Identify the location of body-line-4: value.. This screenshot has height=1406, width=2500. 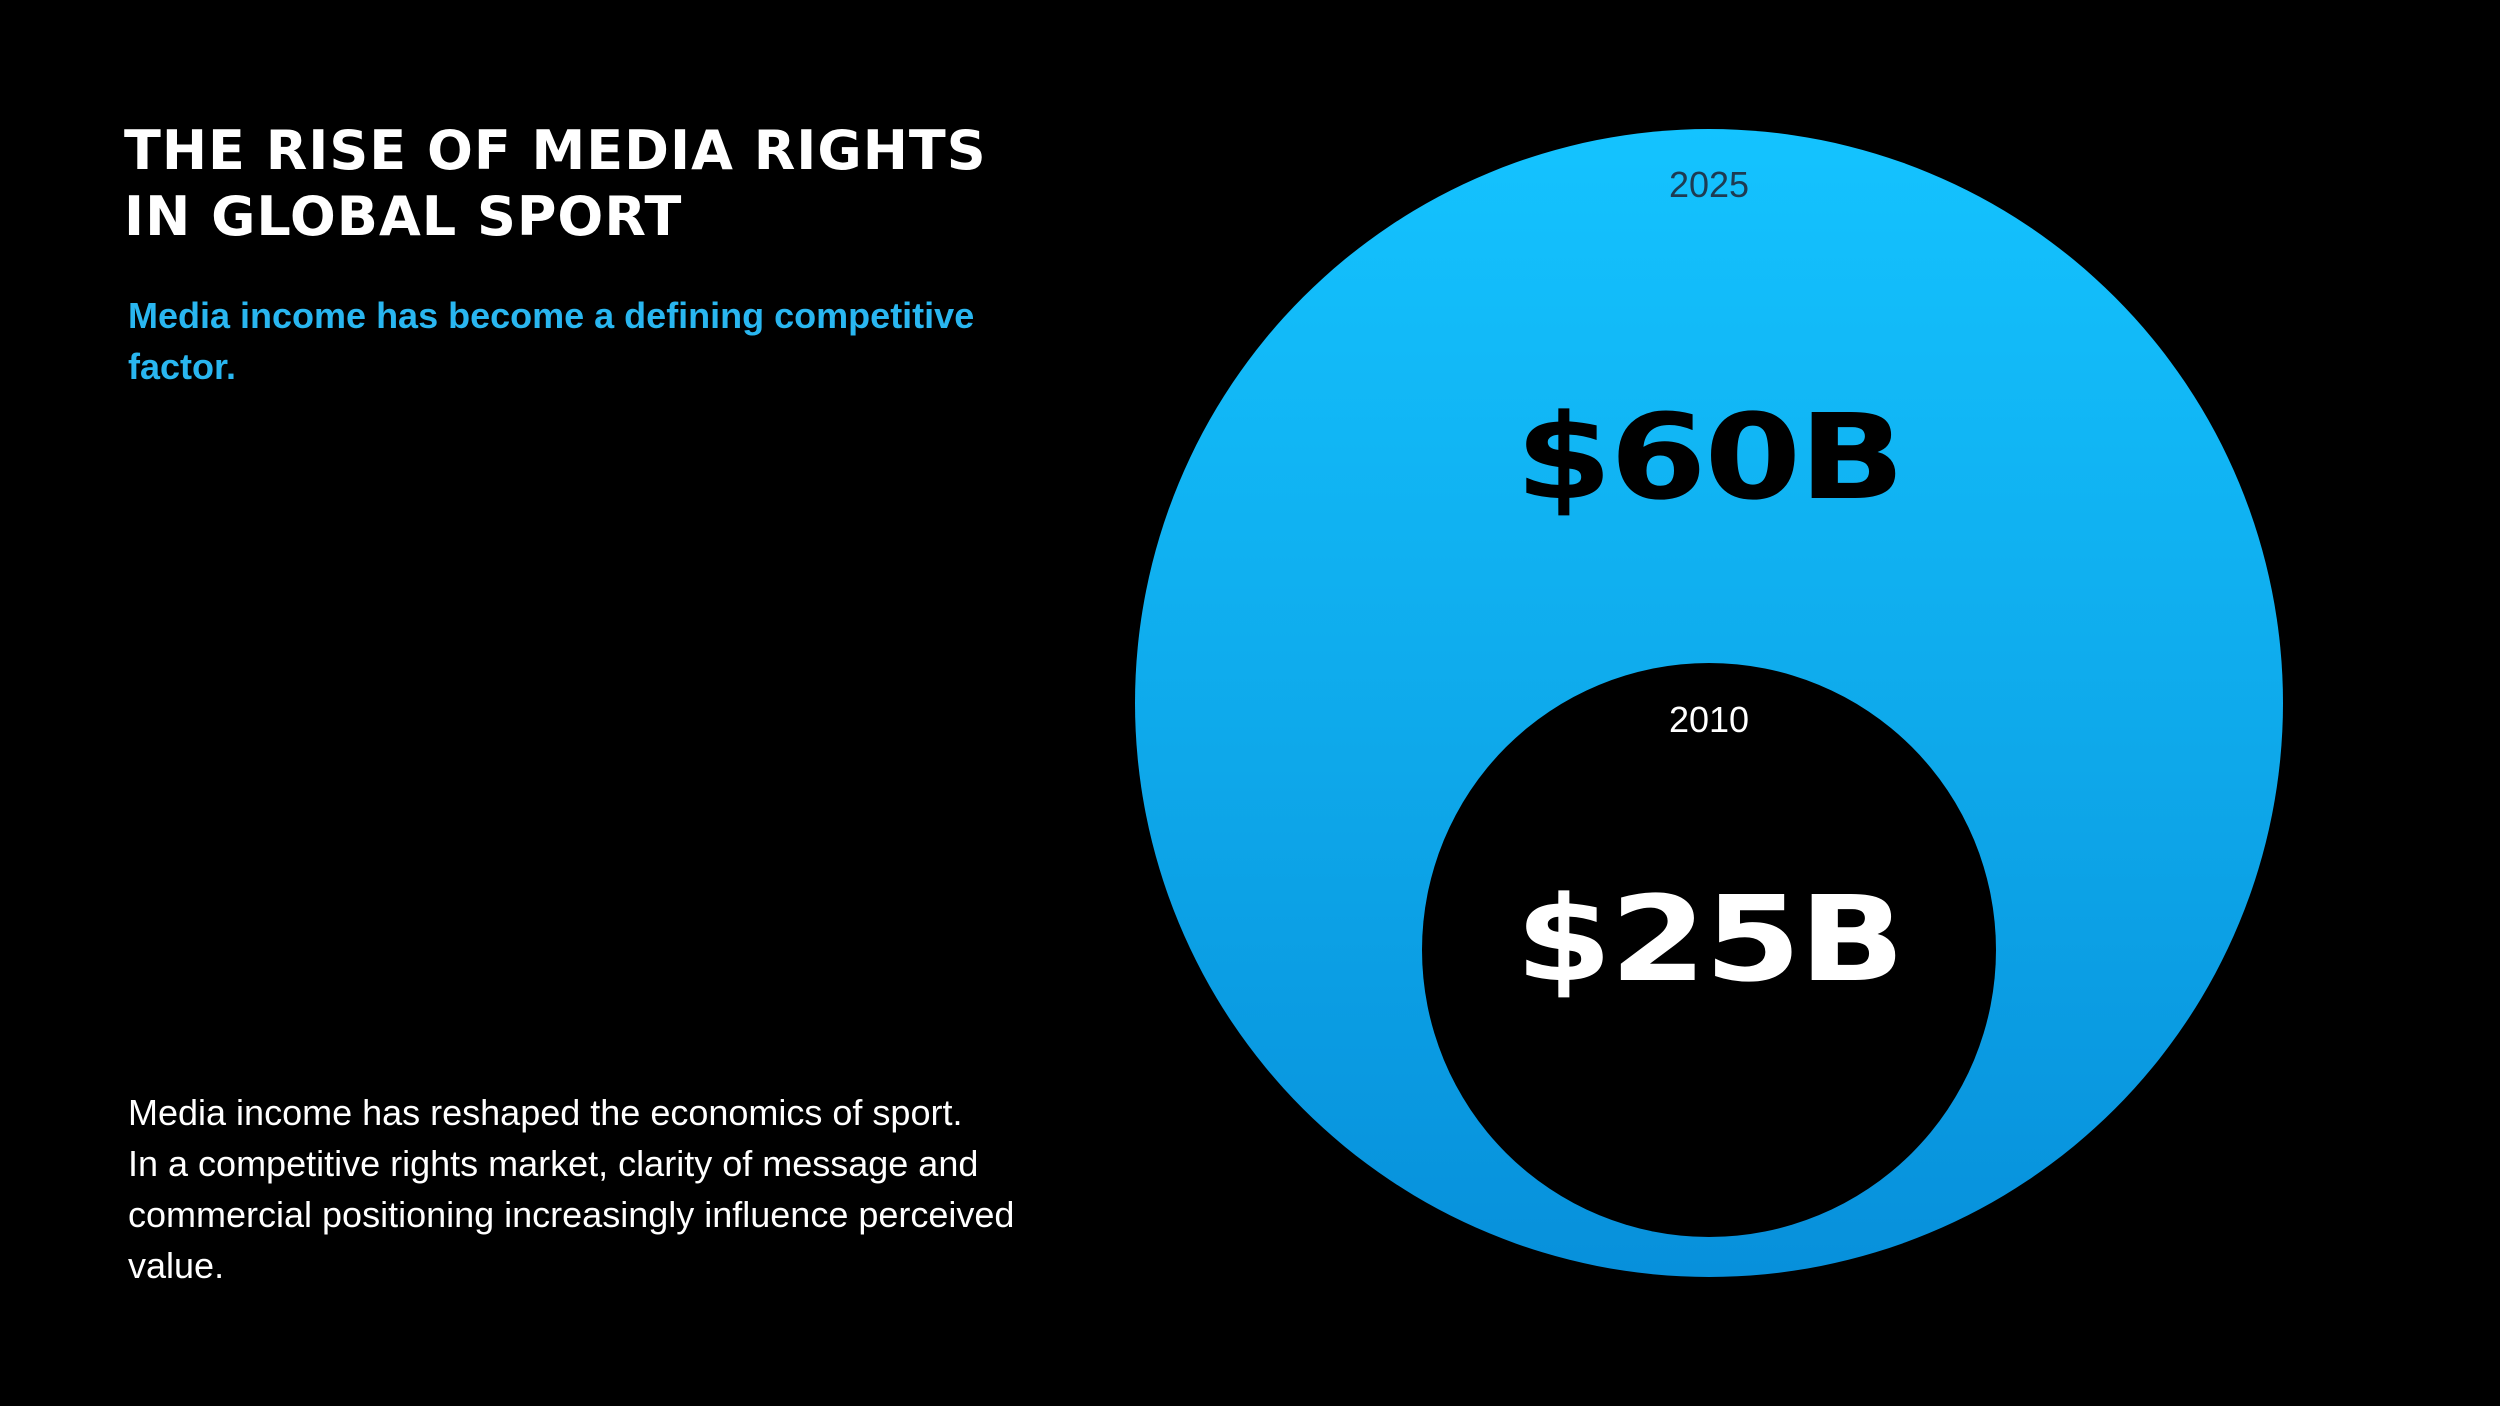
(176, 1265).